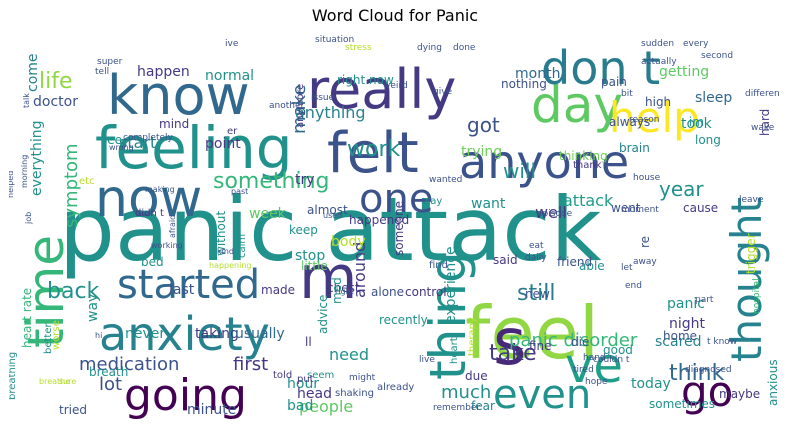 This screenshot has height=427, width=790. What do you see at coordinates (268, 214) in the screenshot?
I see `word-week: week` at bounding box center [268, 214].